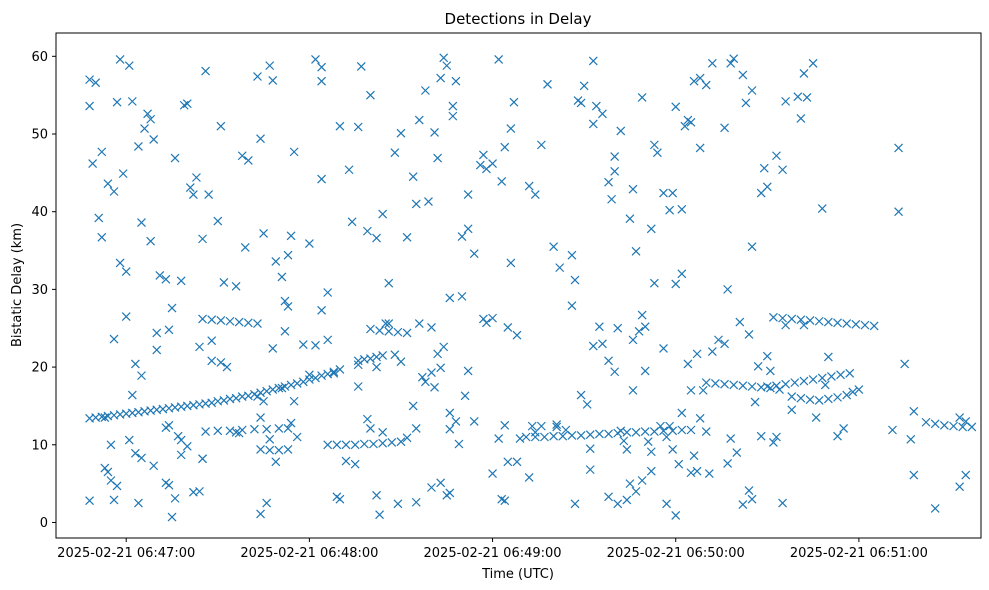  I want to click on x-tick-label: 2025-02-21 06:47:00, so click(126, 553).